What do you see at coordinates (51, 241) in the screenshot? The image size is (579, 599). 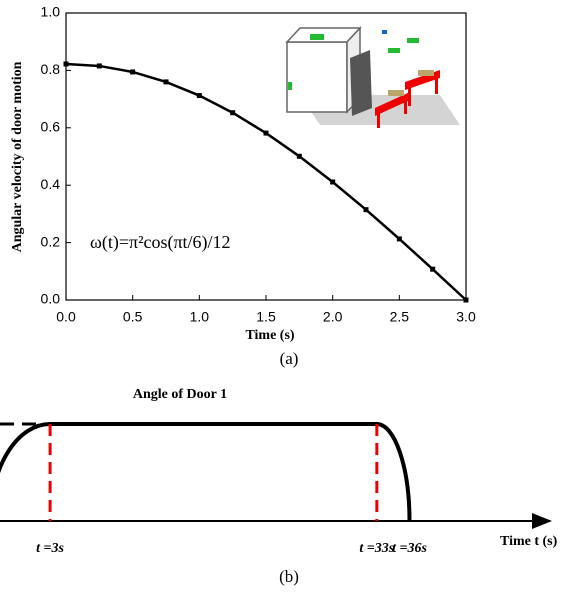 I see `y-tick-label: 0.2` at bounding box center [51, 241].